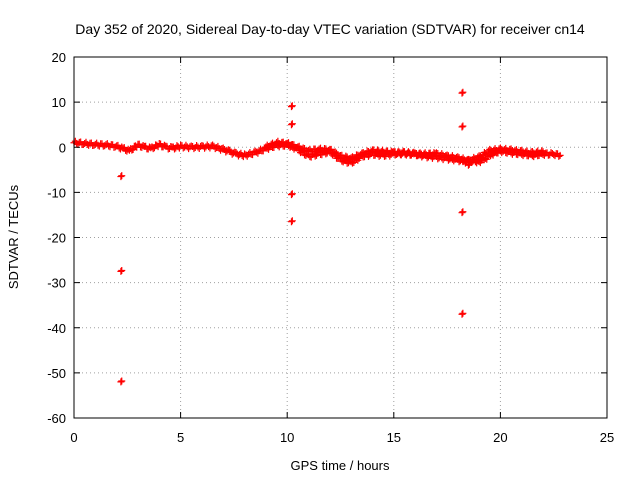 The width and height of the screenshot is (640, 480). What do you see at coordinates (13, 236) in the screenshot?
I see `y-axis-label: SDTVAR / TECUs` at bounding box center [13, 236].